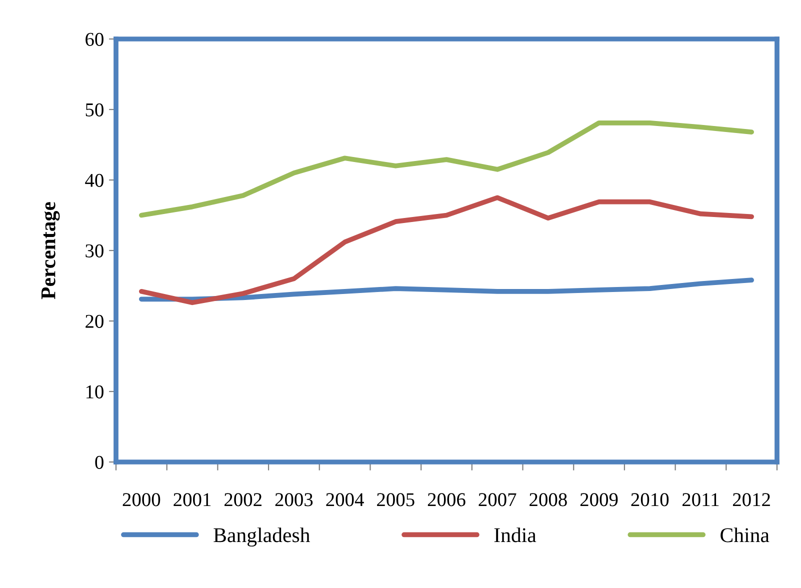  Describe the element at coordinates (141, 499) in the screenshot. I see `x-tick-label: 2000` at that location.